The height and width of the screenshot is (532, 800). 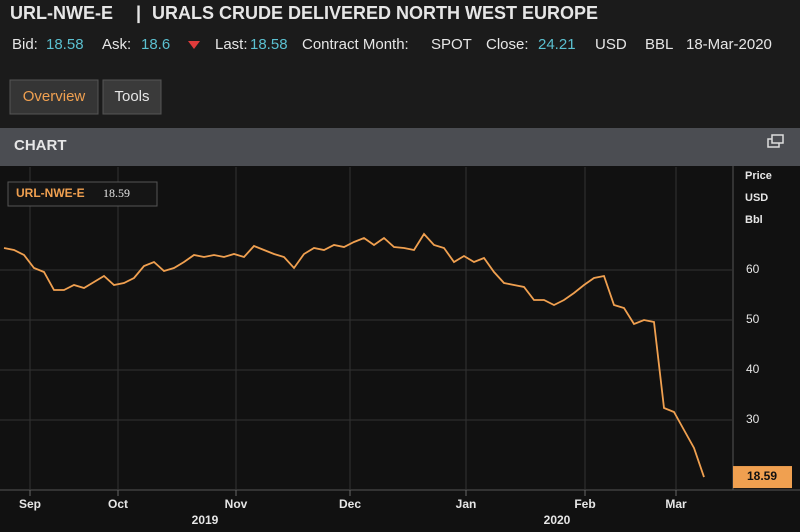 What do you see at coordinates (451, 44) in the screenshot?
I see `quote-value: SPOT` at bounding box center [451, 44].